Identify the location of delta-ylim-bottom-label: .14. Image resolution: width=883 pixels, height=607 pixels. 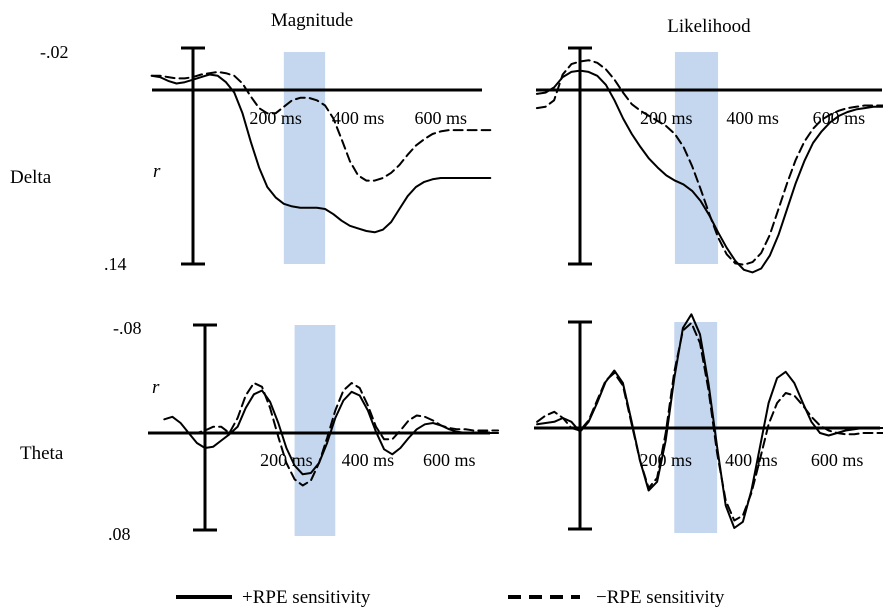
(115, 264).